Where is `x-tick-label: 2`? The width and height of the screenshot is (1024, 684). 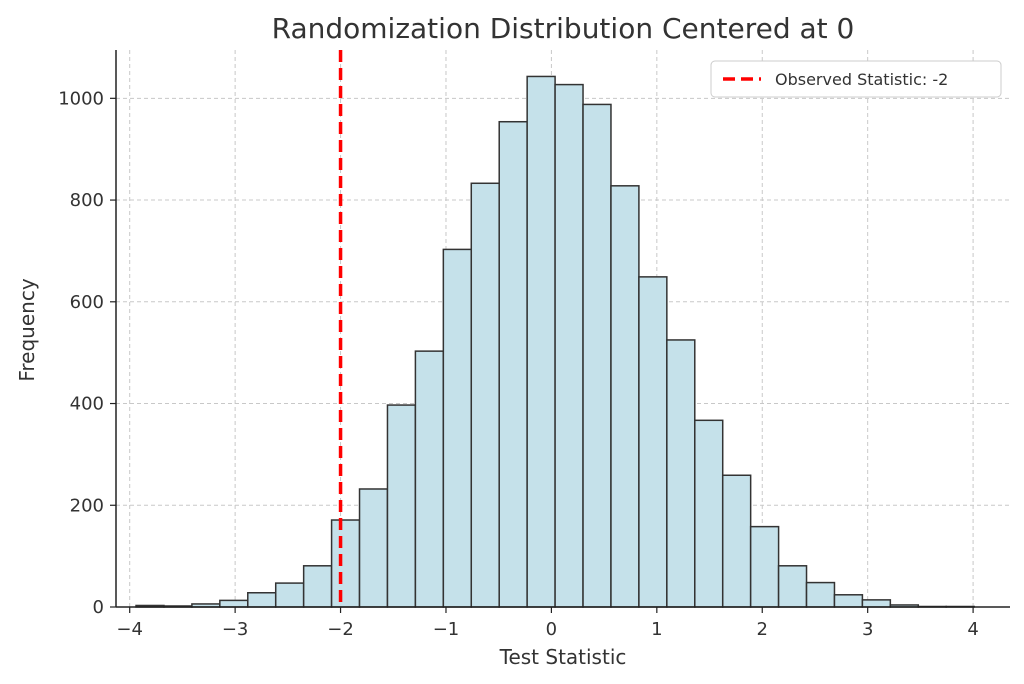
x-tick-label: 2 is located at coordinates (762, 629).